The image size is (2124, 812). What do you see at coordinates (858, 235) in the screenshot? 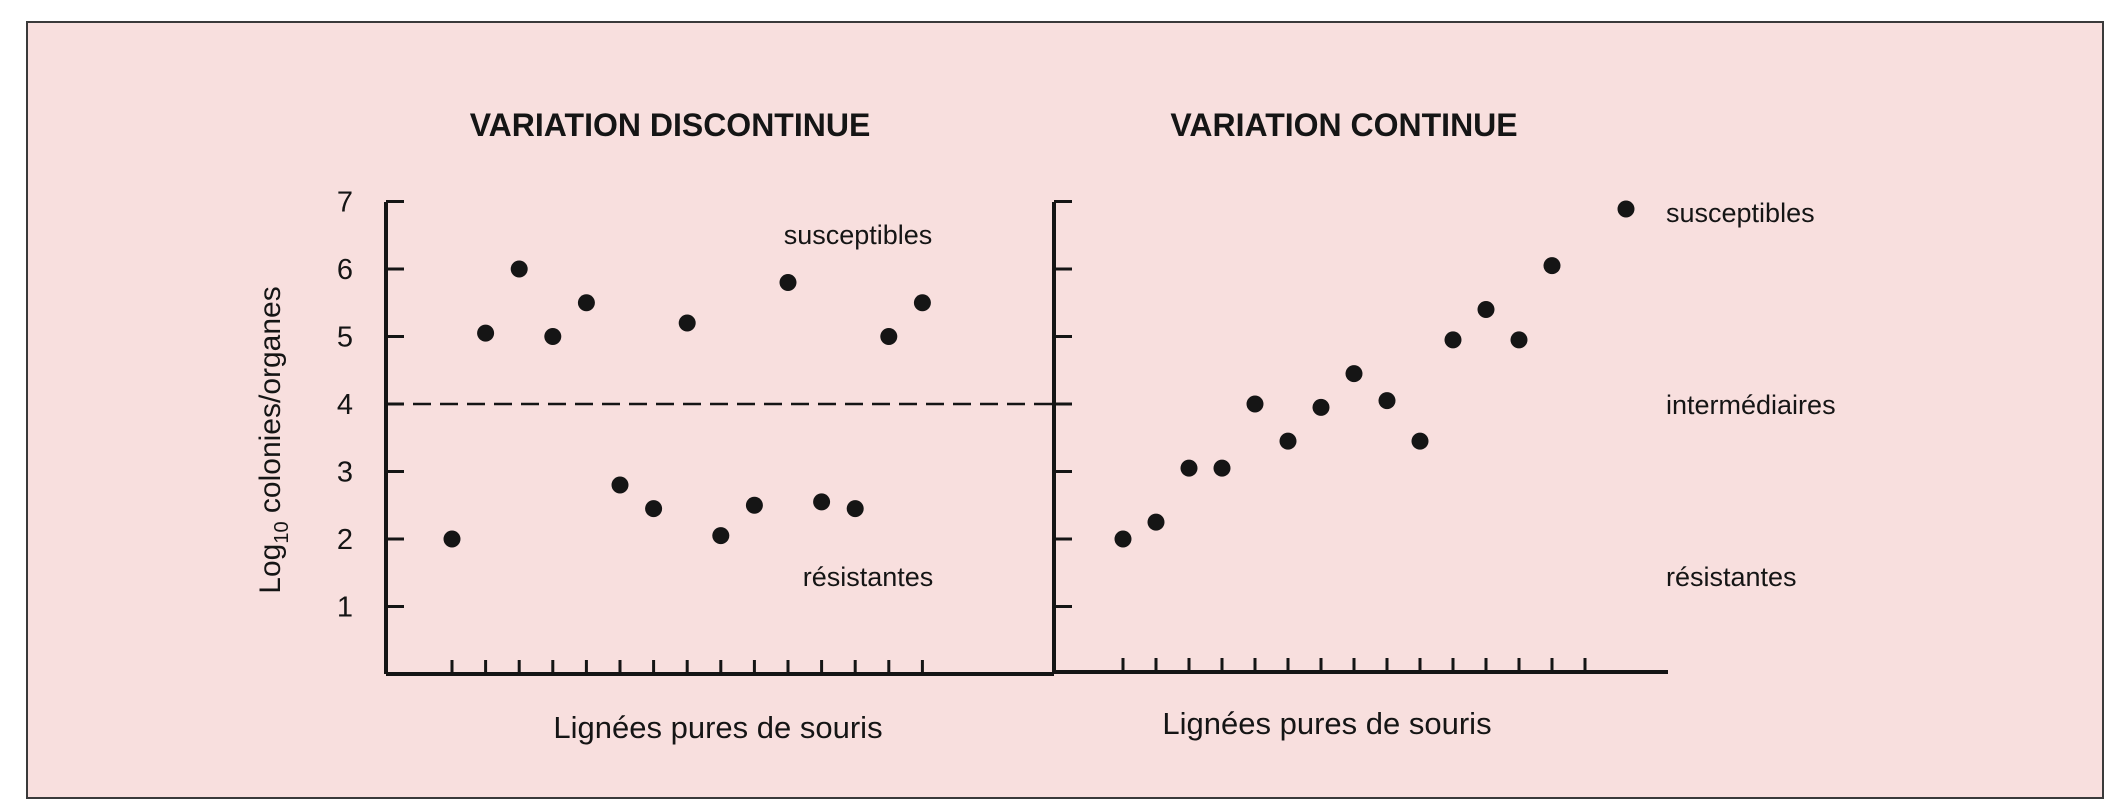
I see `annotation-susceptibles: susceptibles` at bounding box center [858, 235].